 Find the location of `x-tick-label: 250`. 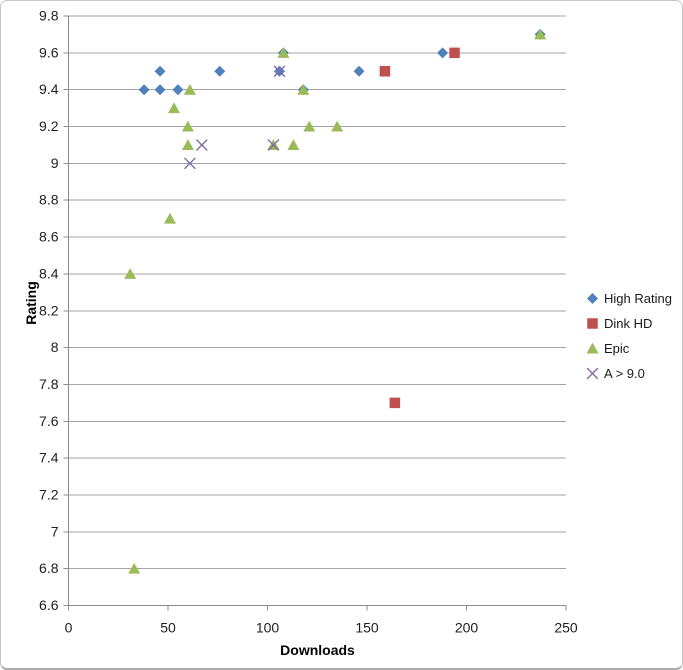

x-tick-label: 250 is located at coordinates (566, 628).